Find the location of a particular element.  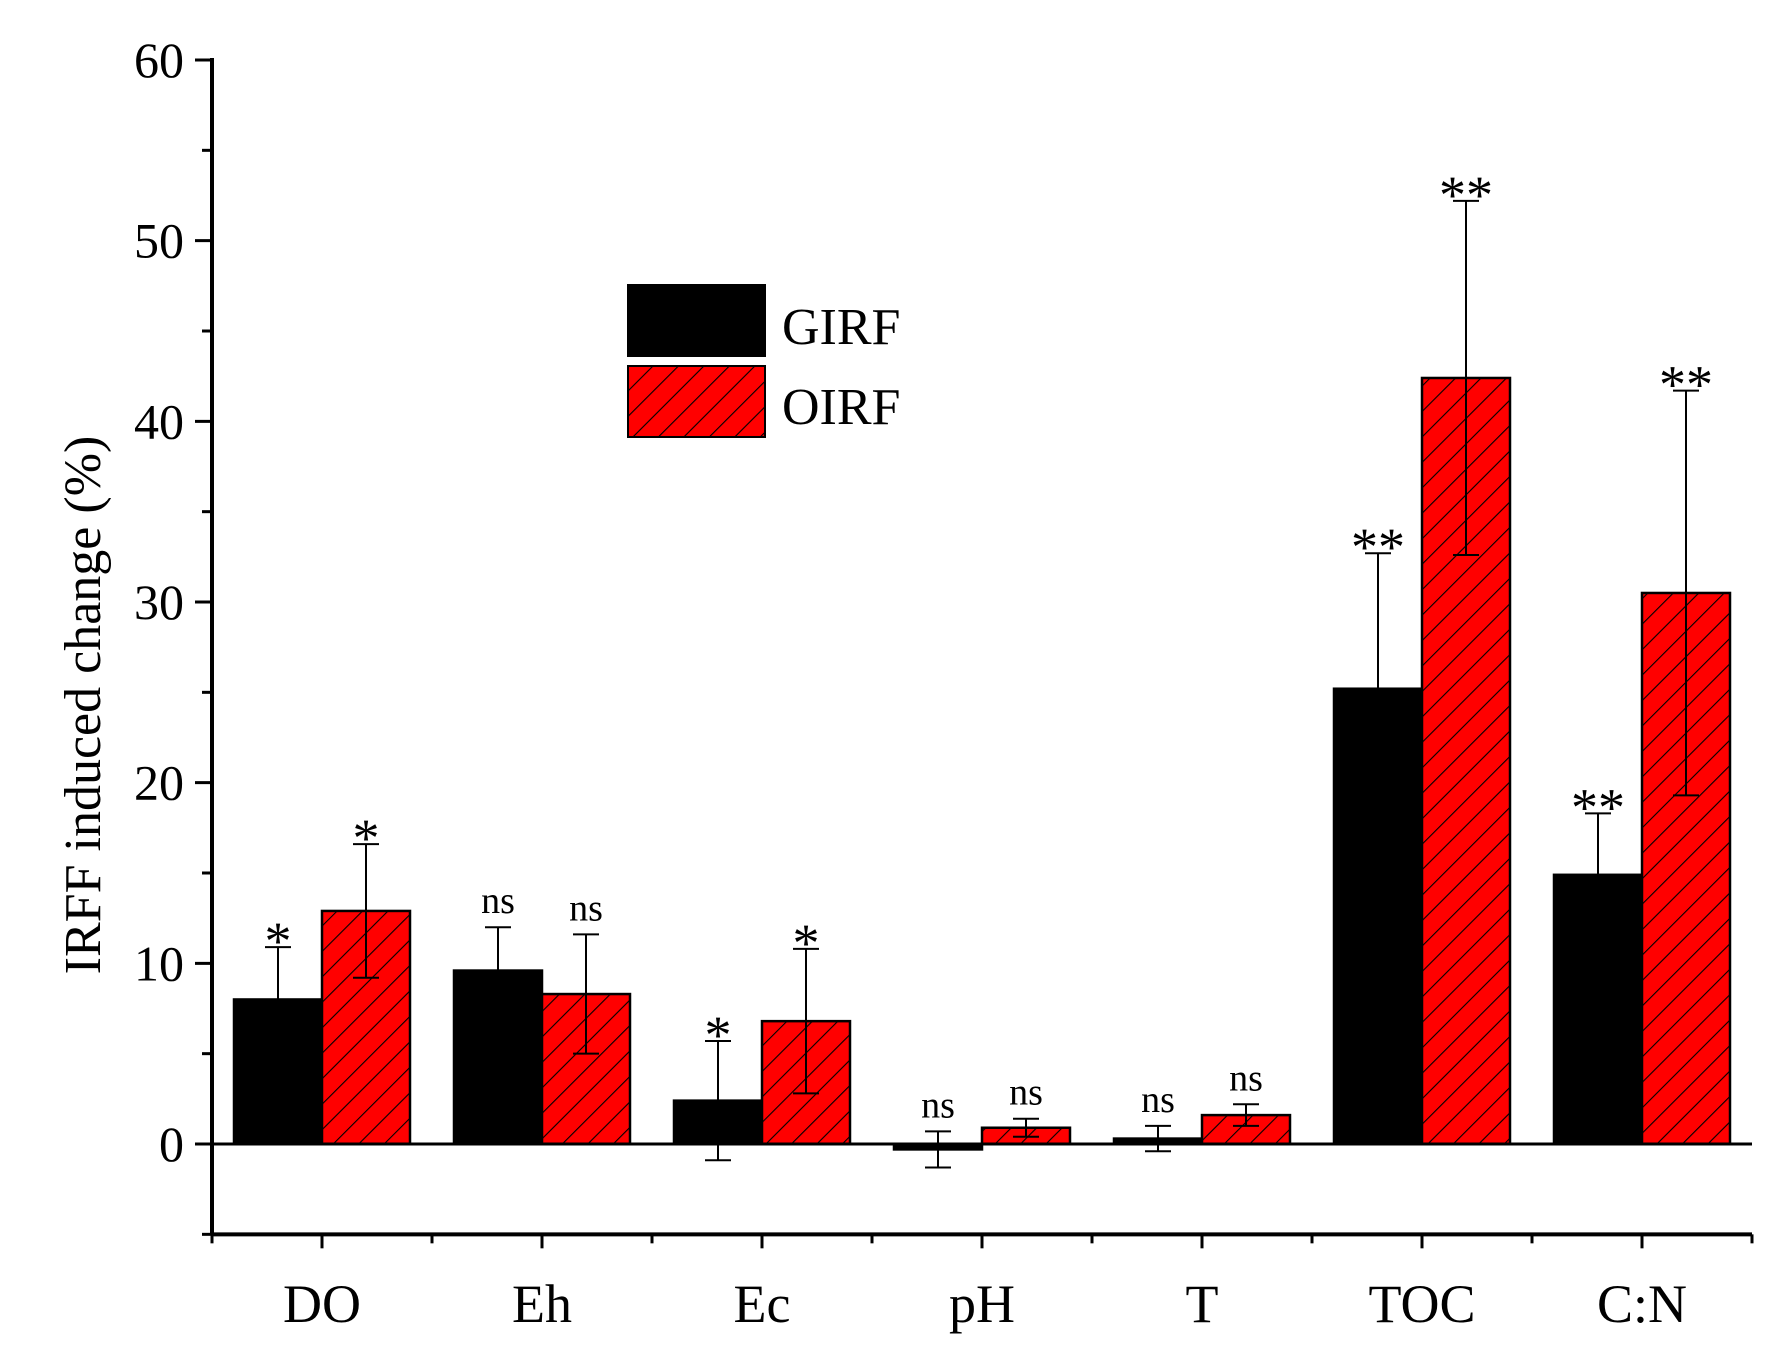

significance-label-oirf-do: * is located at coordinates (366, 838).